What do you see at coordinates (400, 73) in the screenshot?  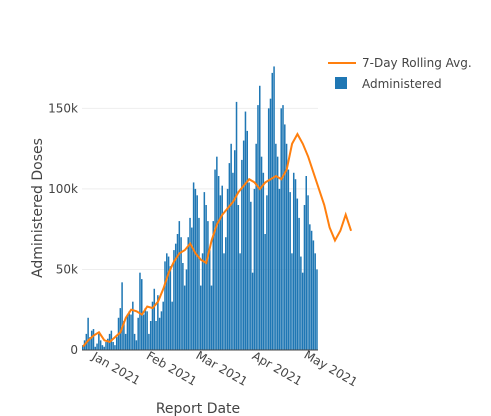 I see `legend: 7-Day Rolling Avg. Administered` at bounding box center [400, 73].